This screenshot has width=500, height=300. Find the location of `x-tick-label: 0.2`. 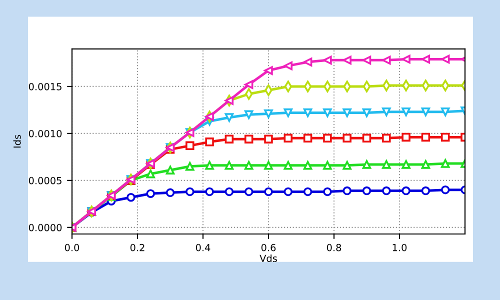

x-tick-label: 0.2 is located at coordinates (137, 248).